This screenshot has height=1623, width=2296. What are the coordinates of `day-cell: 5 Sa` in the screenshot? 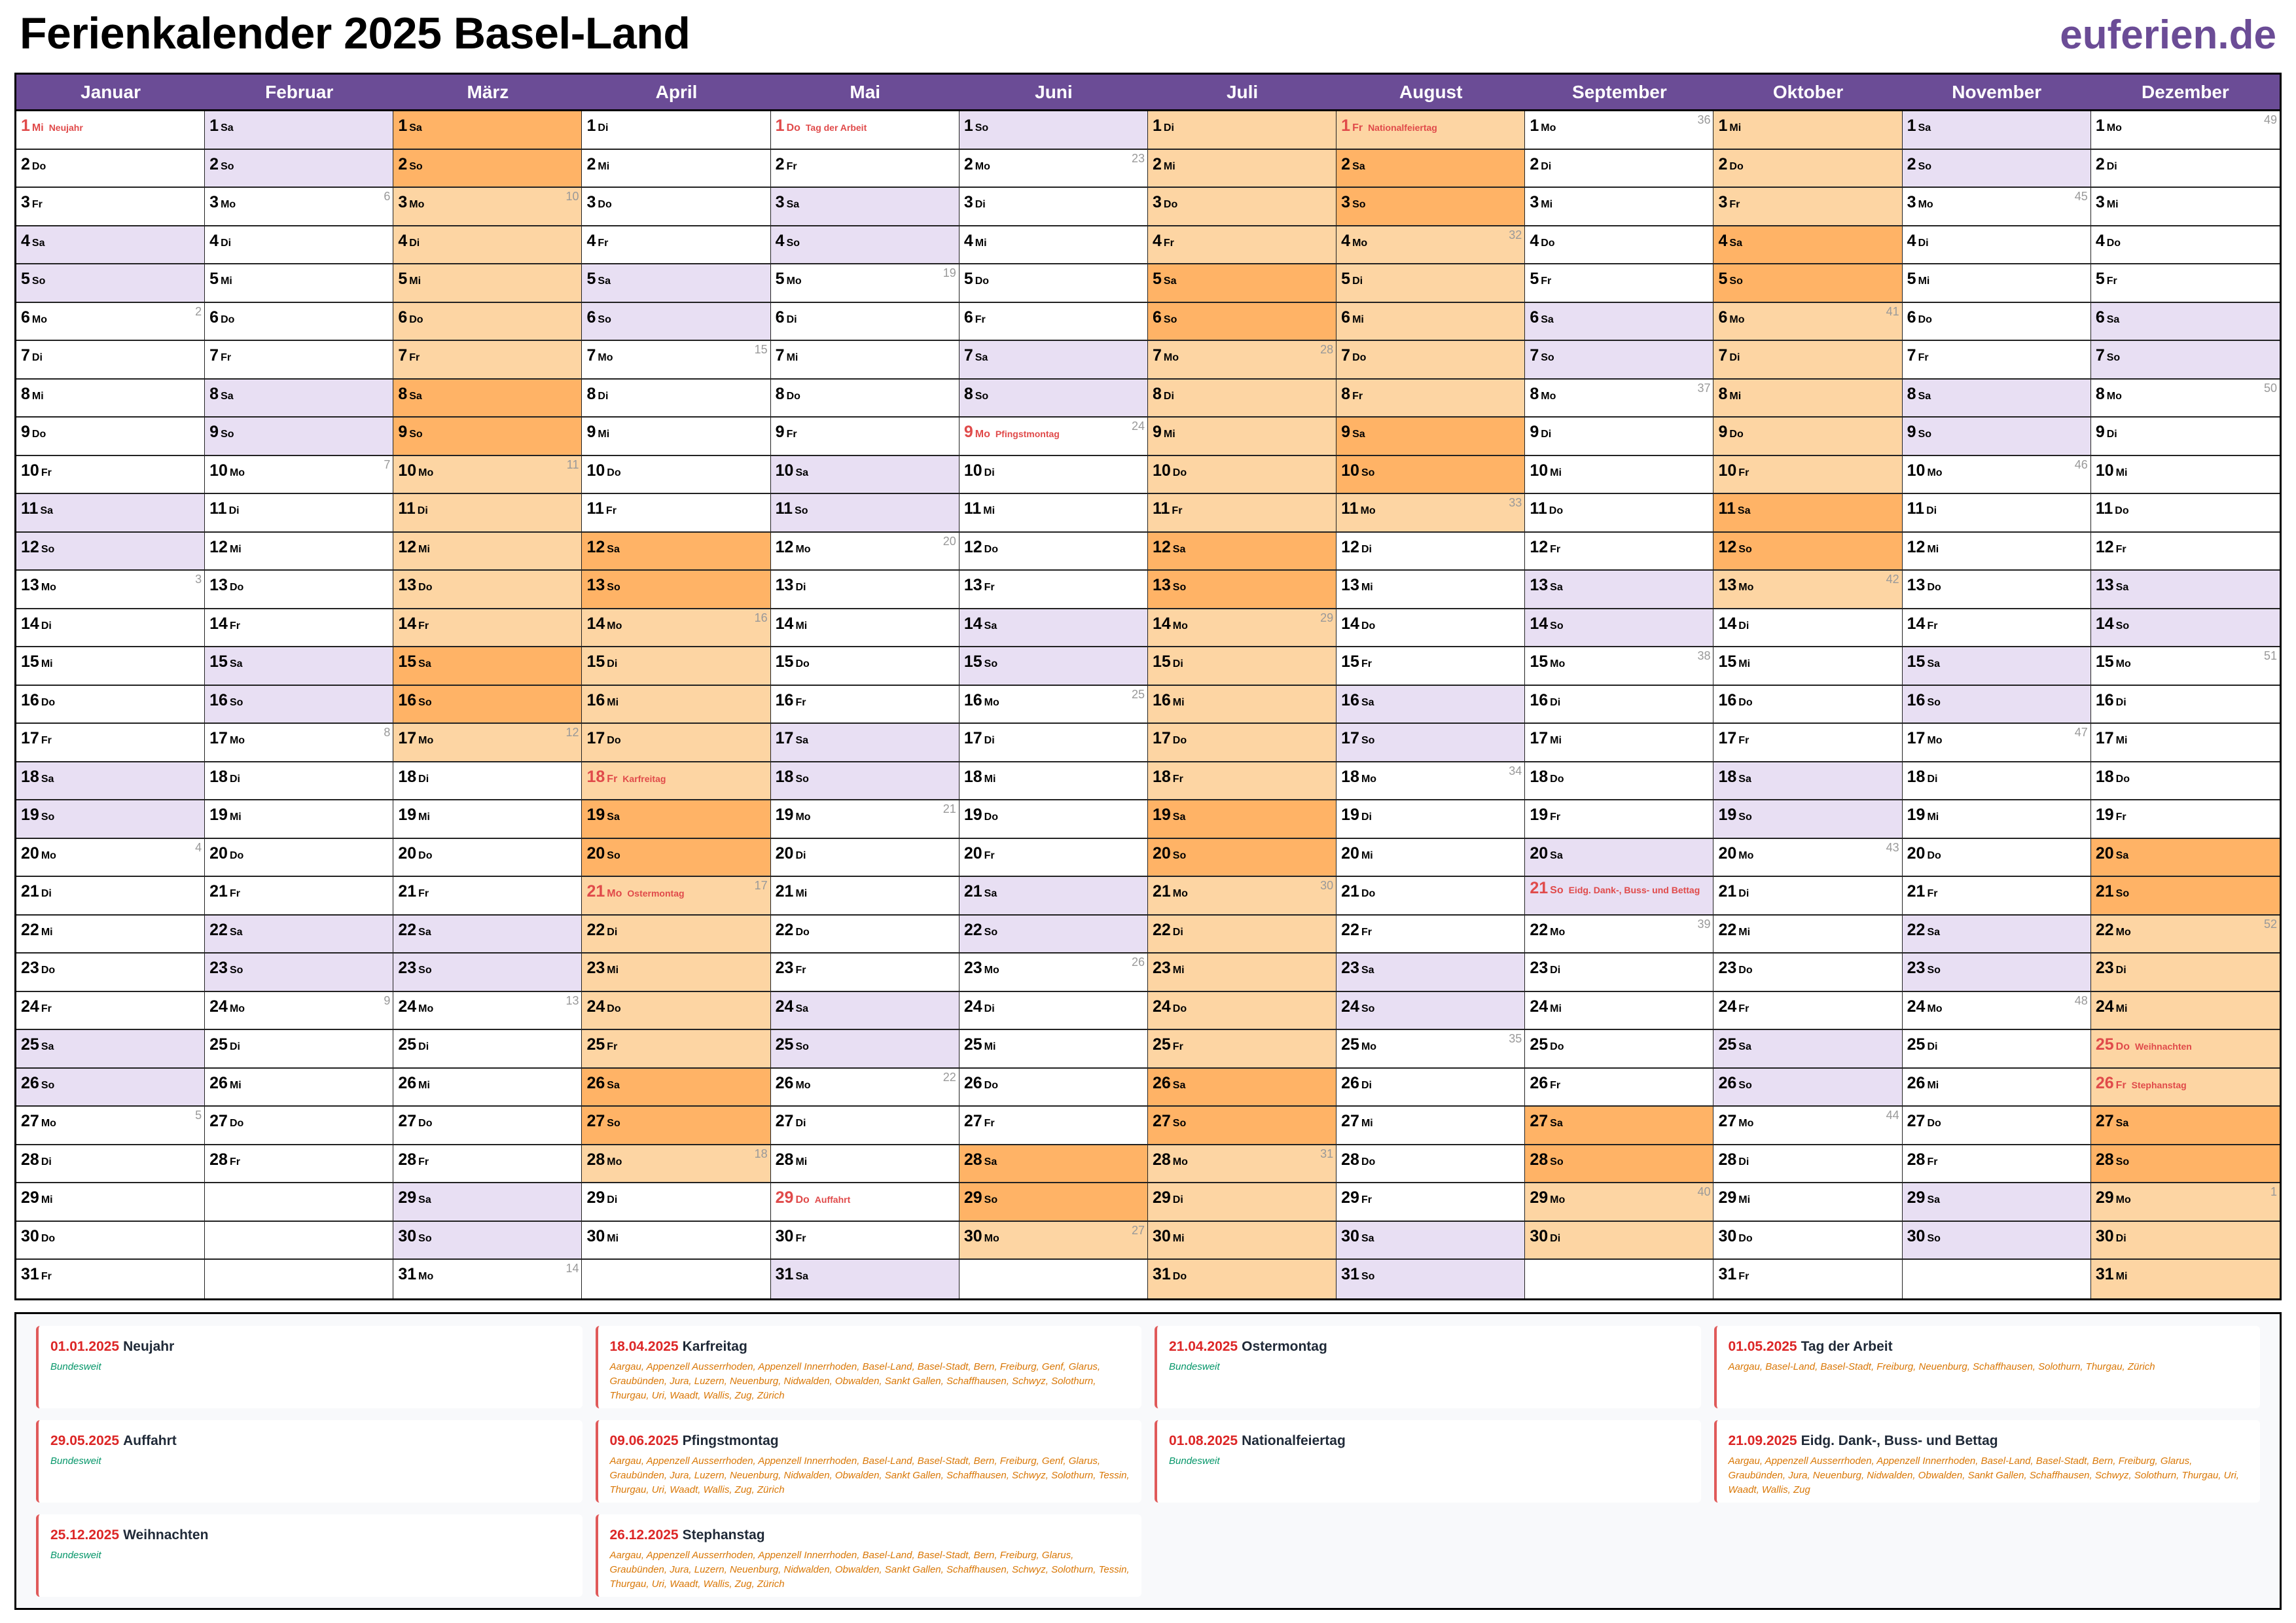 It's located at (676, 283).